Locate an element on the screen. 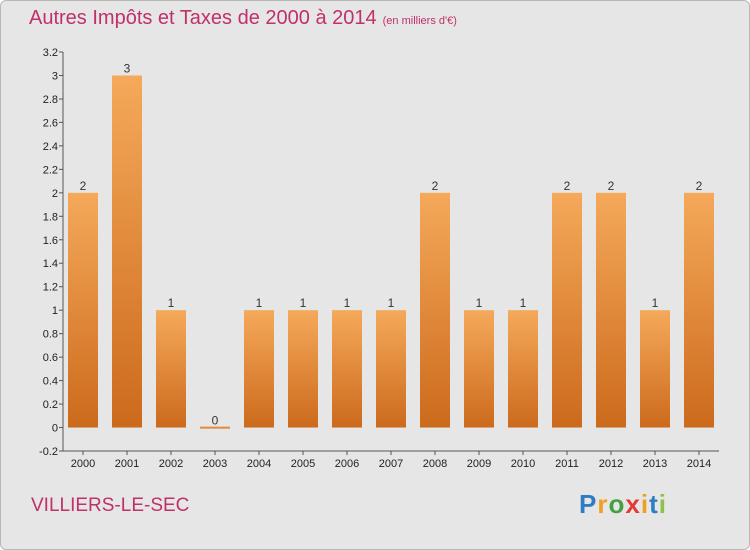 The width and height of the screenshot is (750, 550). proxiti-logo: Proxiti is located at coordinates (623, 504).